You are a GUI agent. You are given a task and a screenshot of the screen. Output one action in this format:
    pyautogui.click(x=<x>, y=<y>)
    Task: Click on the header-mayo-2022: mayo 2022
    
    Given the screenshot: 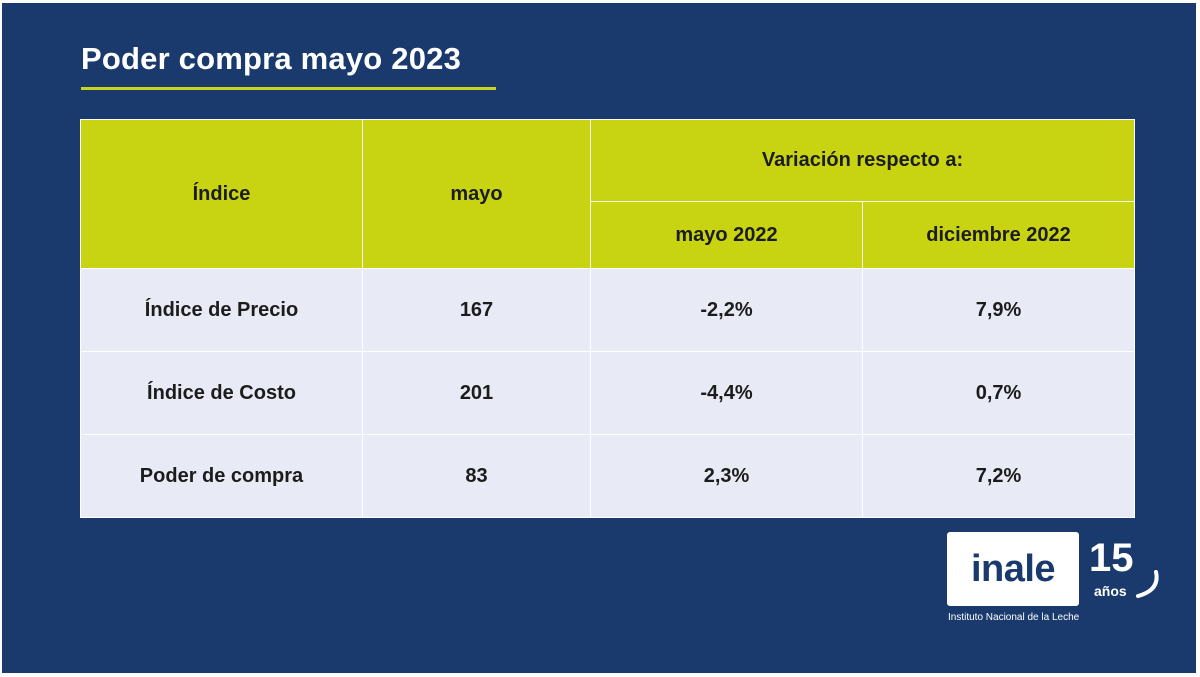 What is the action you would take?
    pyautogui.click(x=726, y=235)
    